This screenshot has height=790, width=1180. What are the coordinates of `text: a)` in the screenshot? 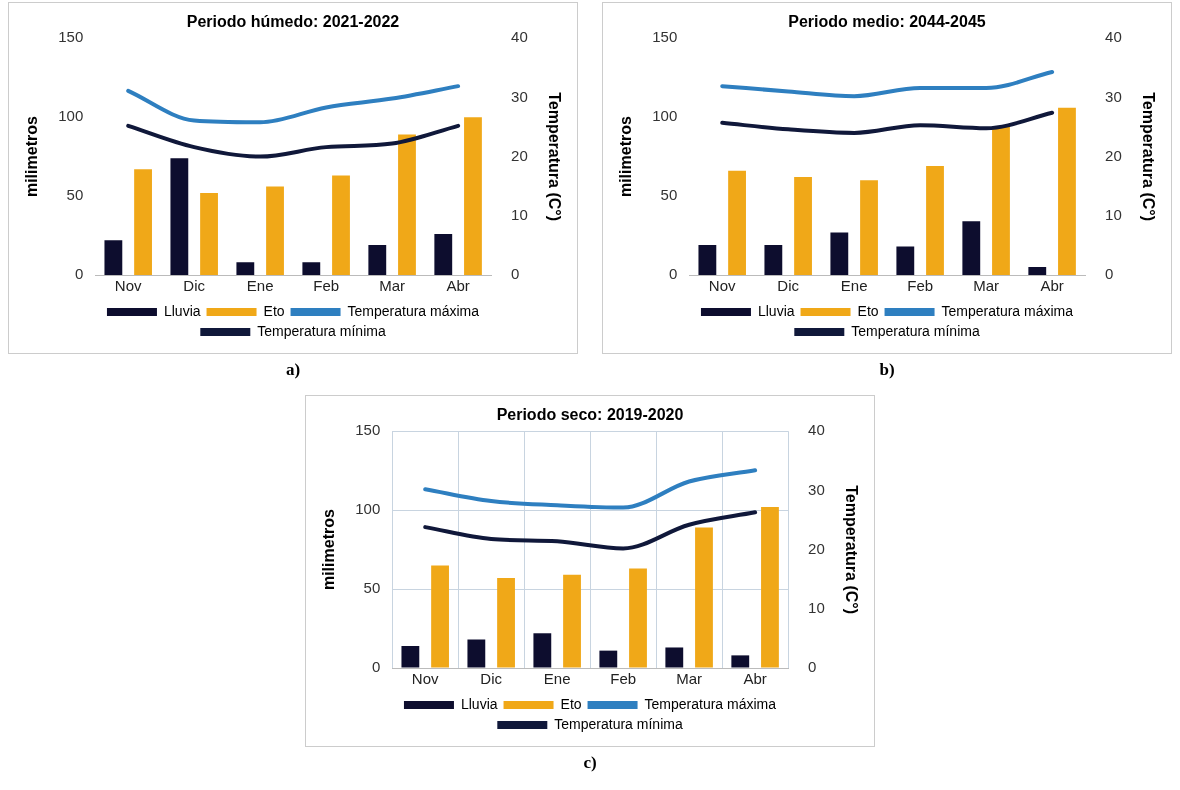 It's located at (293, 370).